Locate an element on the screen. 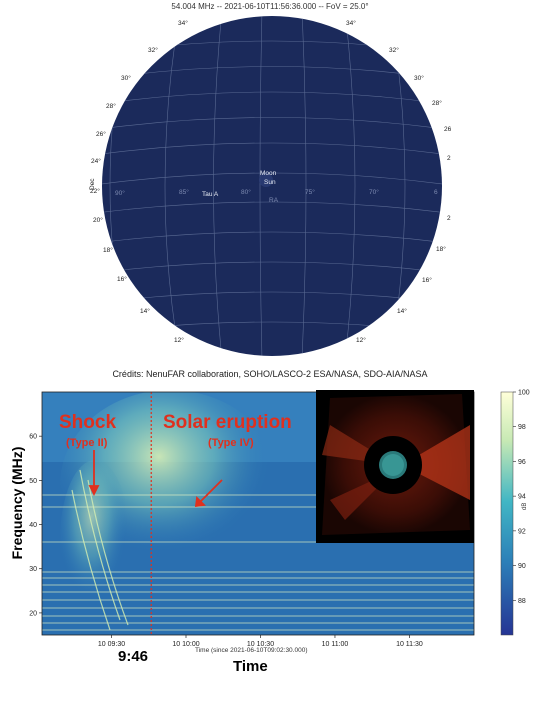 This screenshot has width=540, height=720. annotation-eruption-type: (Type IV) is located at coordinates (231, 443).